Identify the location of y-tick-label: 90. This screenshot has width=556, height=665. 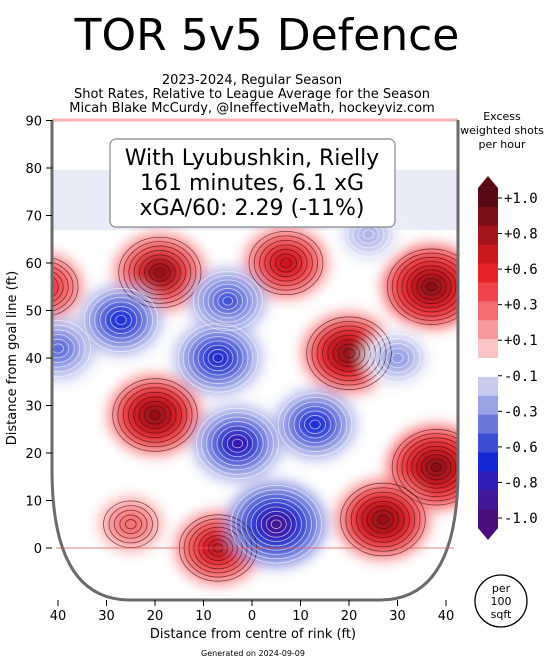
(33, 122).